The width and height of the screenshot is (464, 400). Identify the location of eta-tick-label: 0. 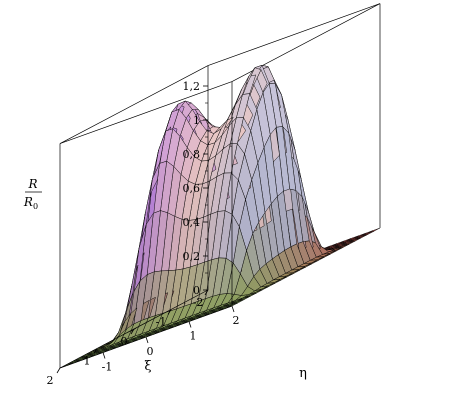
(150, 351).